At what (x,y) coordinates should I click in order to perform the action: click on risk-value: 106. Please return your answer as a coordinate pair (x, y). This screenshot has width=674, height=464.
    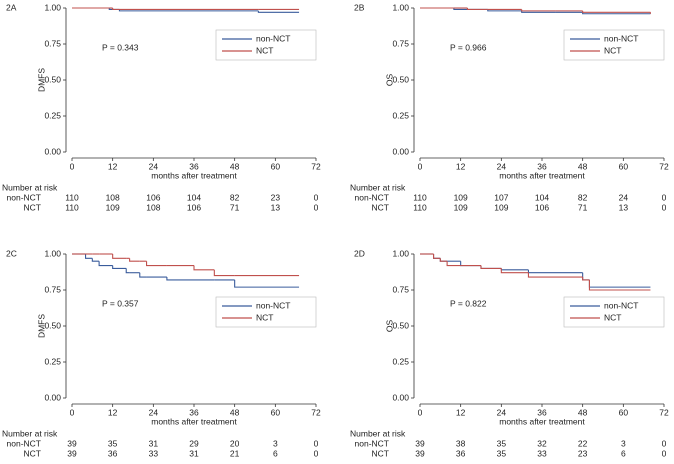
    Looking at the image, I should click on (153, 197).